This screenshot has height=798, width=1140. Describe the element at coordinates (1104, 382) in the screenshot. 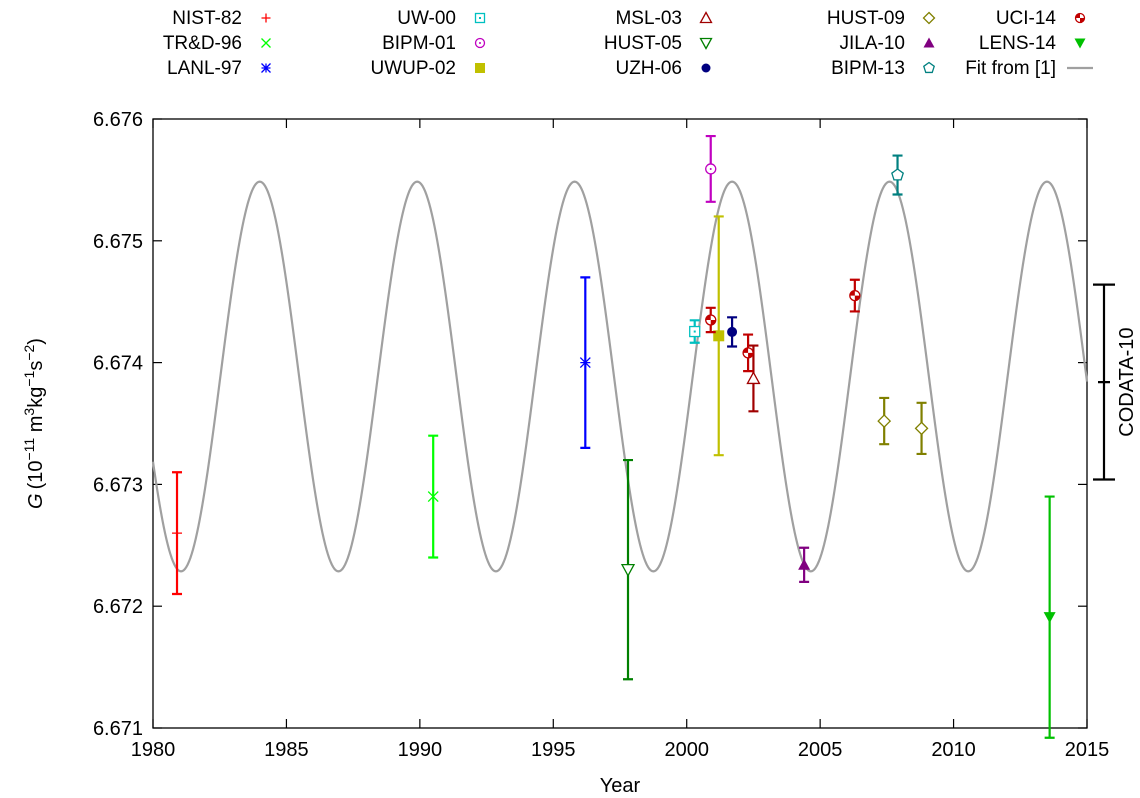

I see `codata-errorbar` at that location.